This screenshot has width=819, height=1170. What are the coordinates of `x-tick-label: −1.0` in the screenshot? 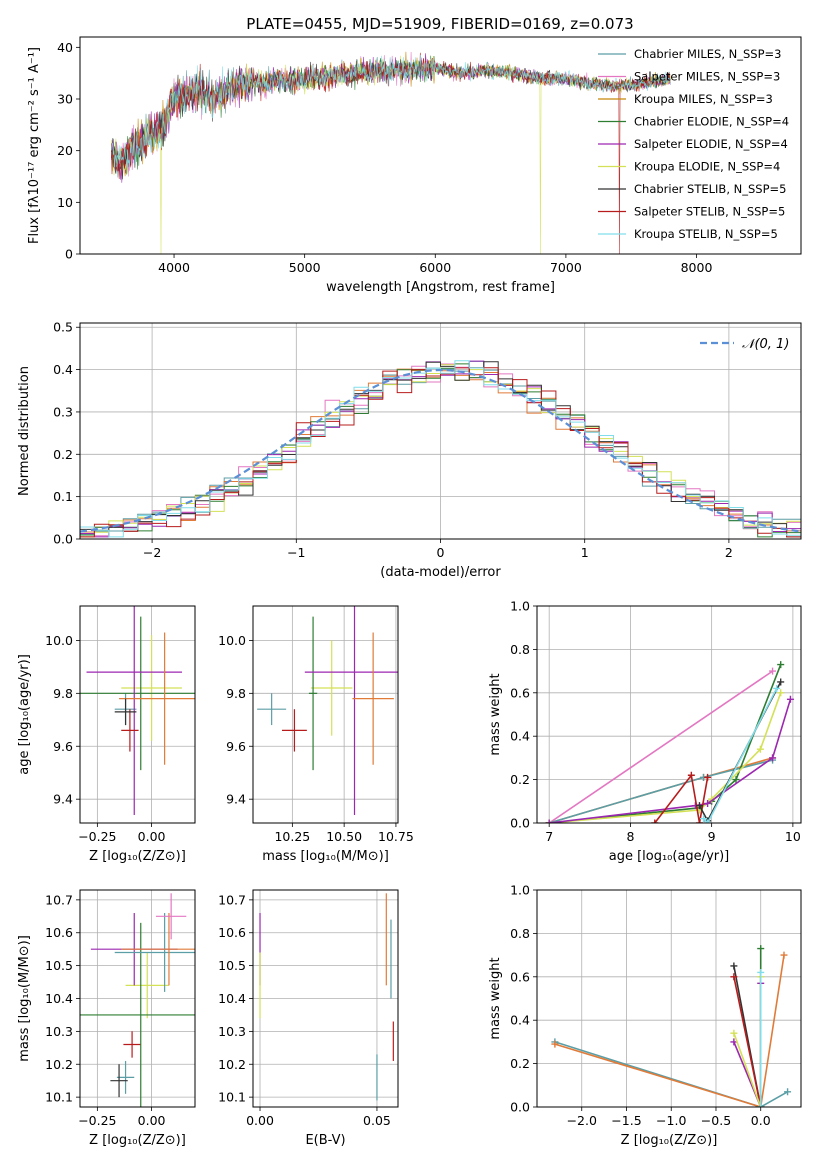 It's located at (671, 1120).